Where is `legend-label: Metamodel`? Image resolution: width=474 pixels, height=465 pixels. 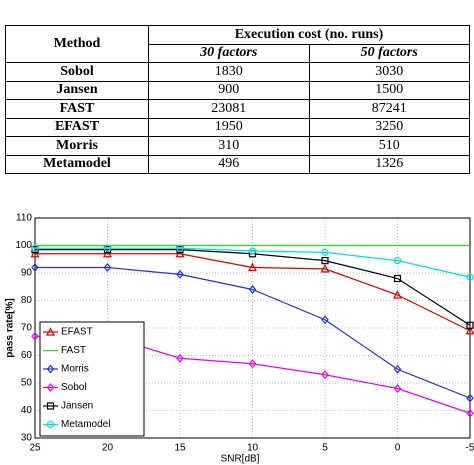
legend-label: Metamodel is located at coordinates (85, 424).